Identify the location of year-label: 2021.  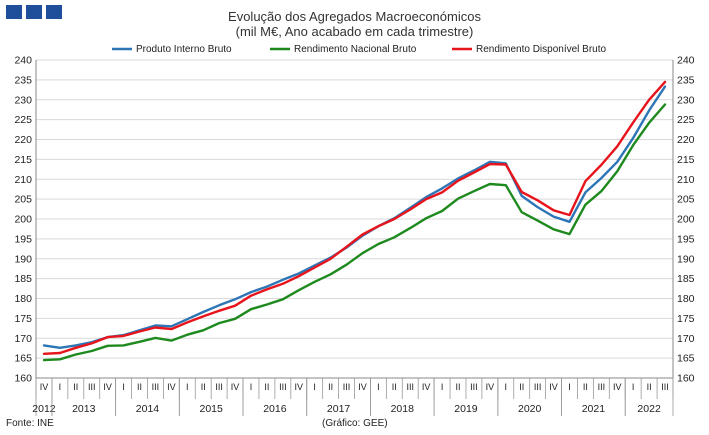
(594, 409).